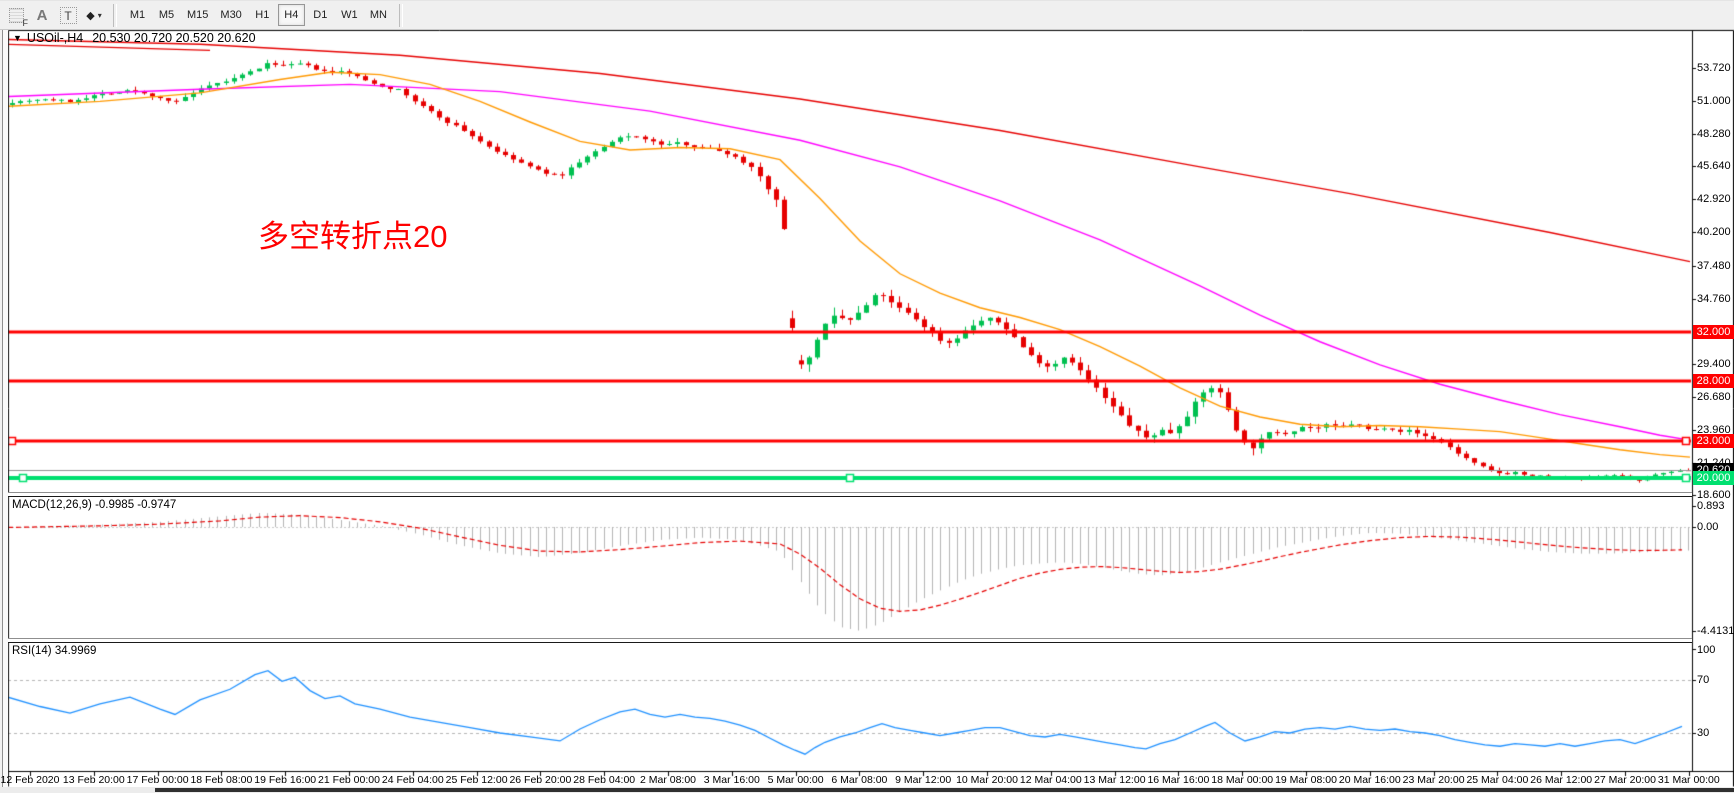 Image resolution: width=1734 pixels, height=793 pixels. What do you see at coordinates (867, 15) in the screenshot?
I see `toolbar: F A T ◆ ▾ M1 M5 M15 M30 H1 H4 D1 W1 MN` at bounding box center [867, 15].